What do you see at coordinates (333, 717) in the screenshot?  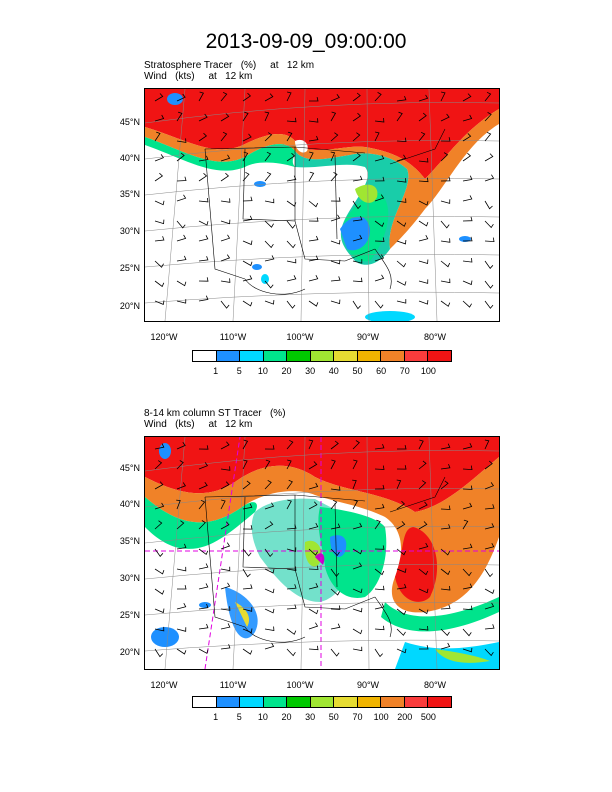 I see `colorbar-label: 50` at bounding box center [333, 717].